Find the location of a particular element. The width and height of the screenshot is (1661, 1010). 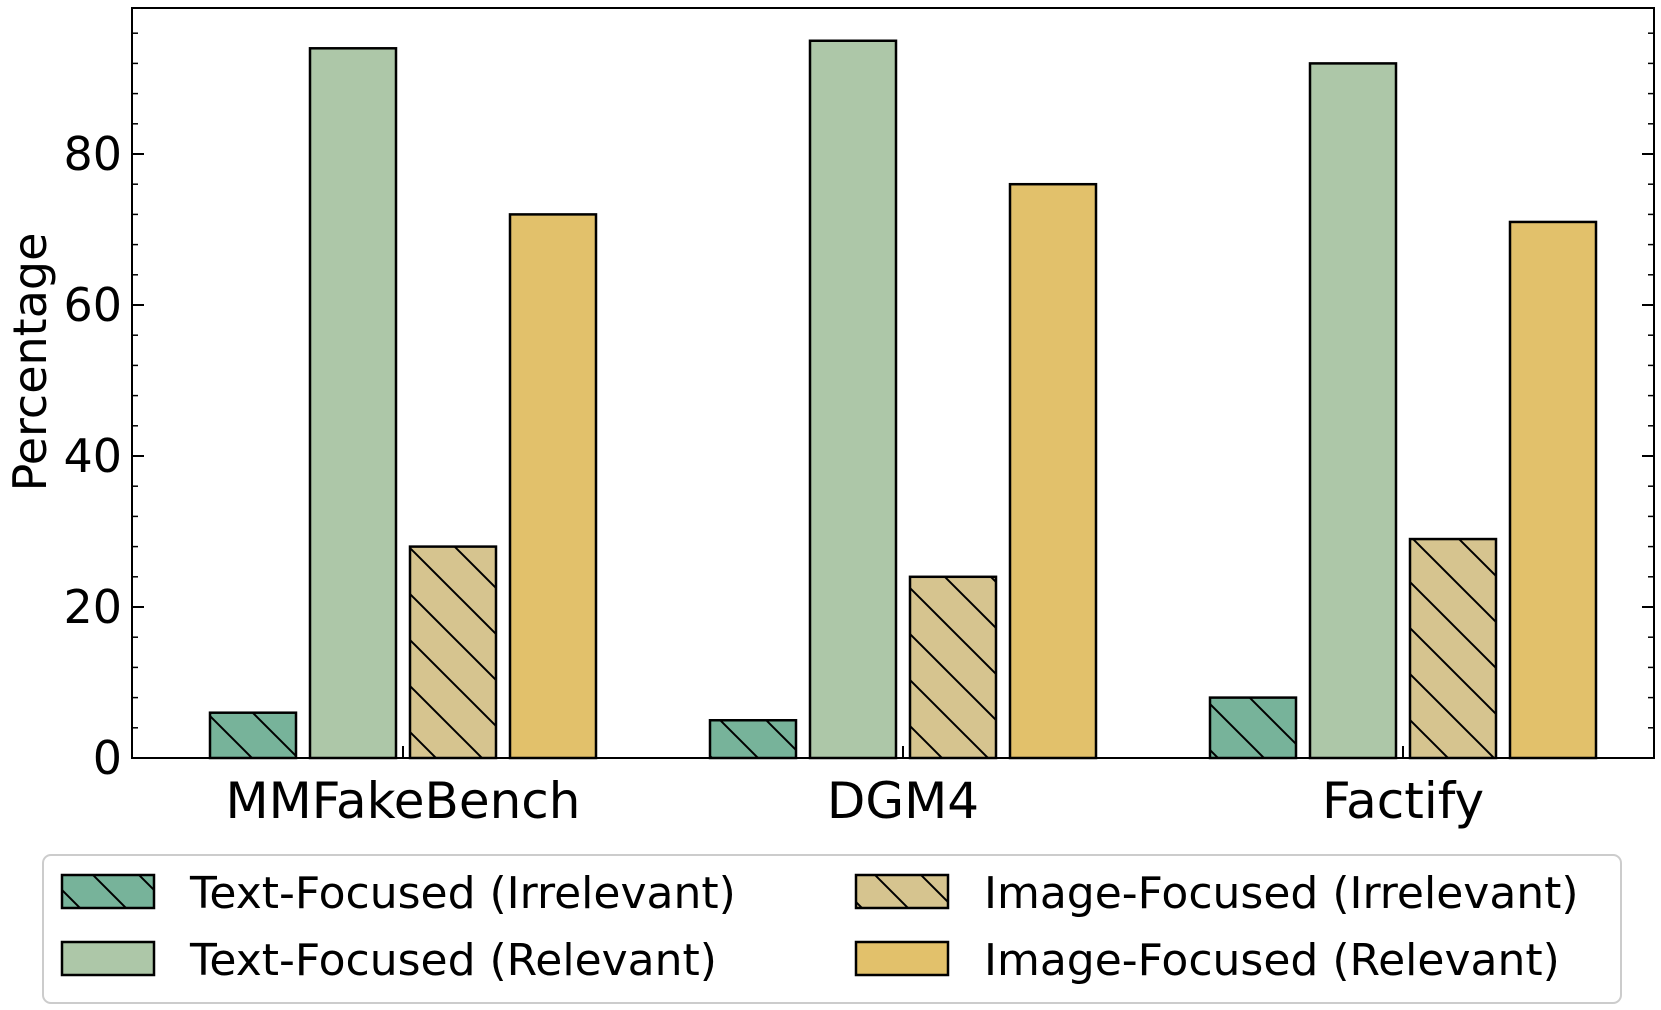

legend-swatch-text-focused-relevant is located at coordinates (108, 958).